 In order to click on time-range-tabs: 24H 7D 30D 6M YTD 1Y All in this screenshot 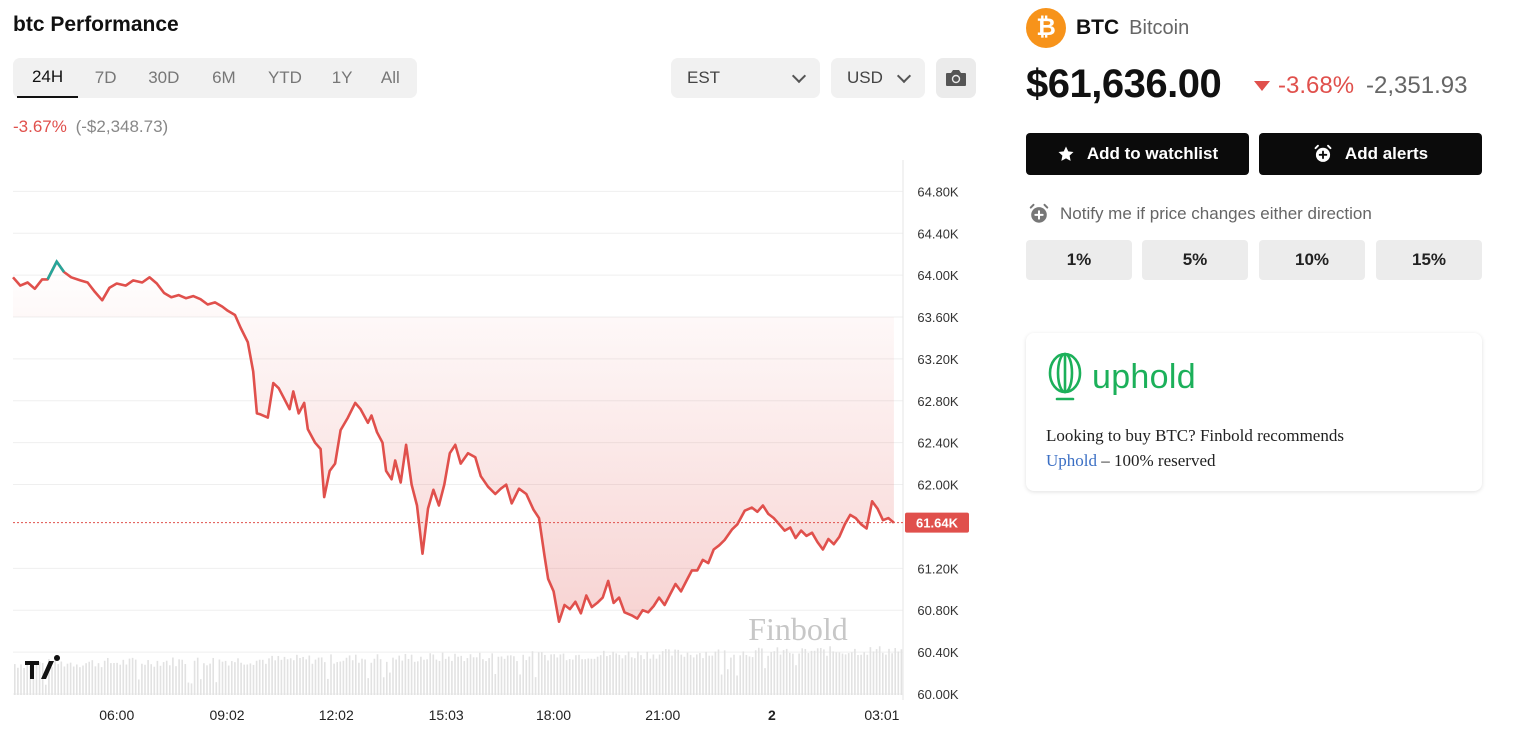, I will do `click(215, 78)`.